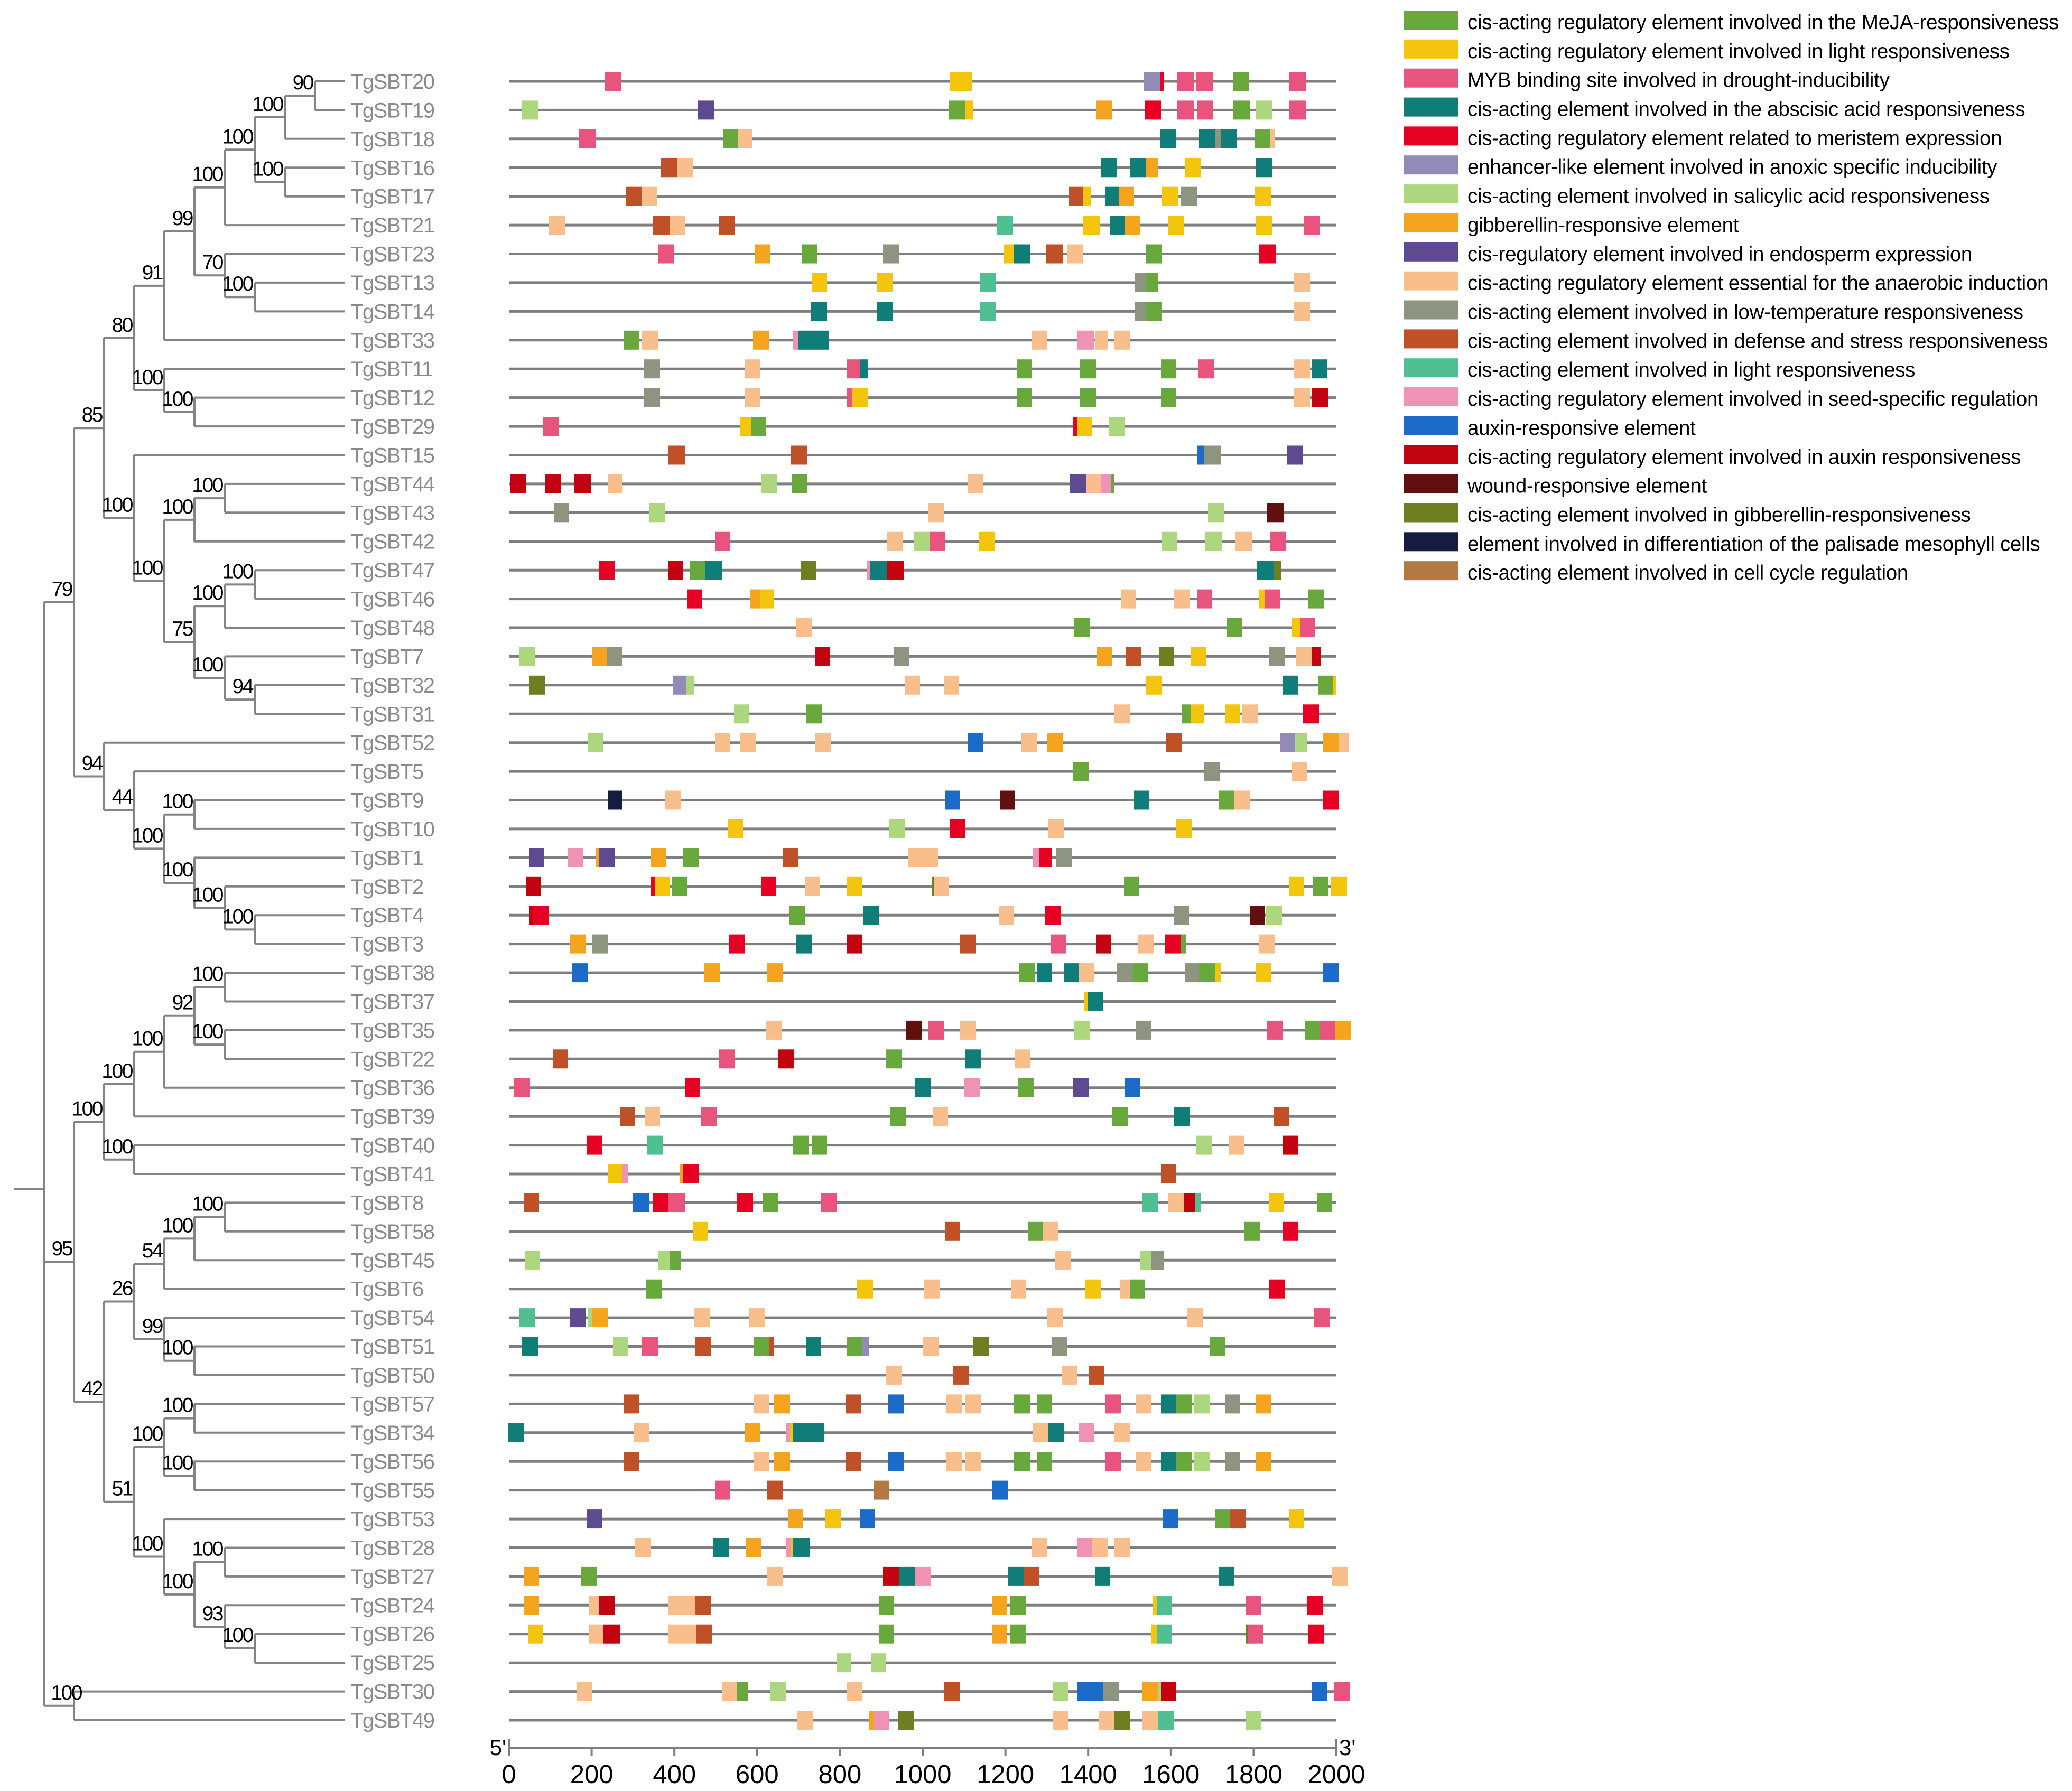  I want to click on svg-text: 1400, so click(1088, 1774).